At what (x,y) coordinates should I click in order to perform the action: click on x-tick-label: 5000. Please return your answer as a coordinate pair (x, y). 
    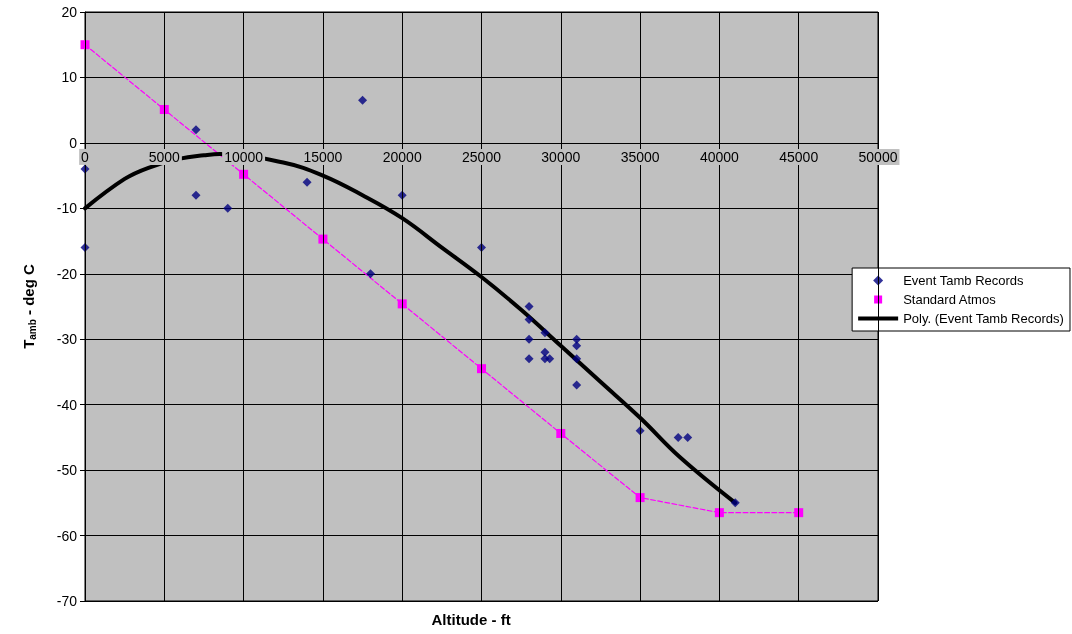
    Looking at the image, I should click on (164, 156).